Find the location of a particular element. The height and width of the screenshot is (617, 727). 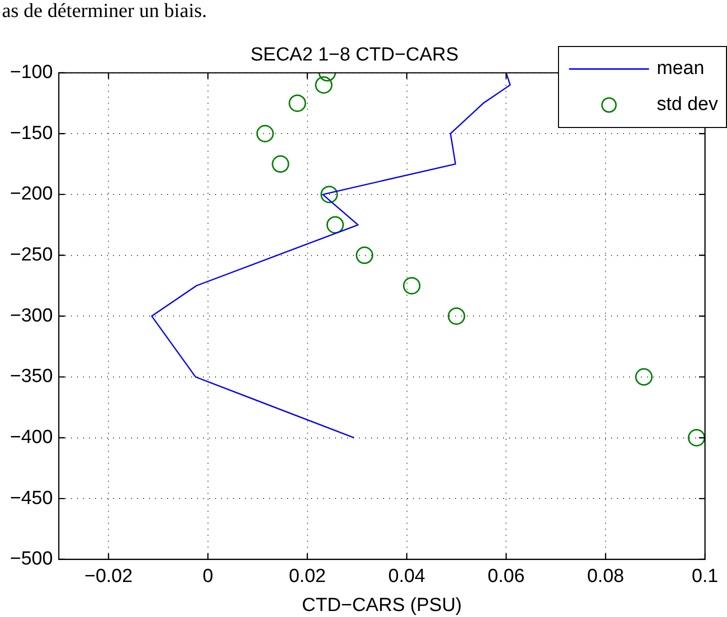

y-tick-label: −200 is located at coordinates (31, 194).